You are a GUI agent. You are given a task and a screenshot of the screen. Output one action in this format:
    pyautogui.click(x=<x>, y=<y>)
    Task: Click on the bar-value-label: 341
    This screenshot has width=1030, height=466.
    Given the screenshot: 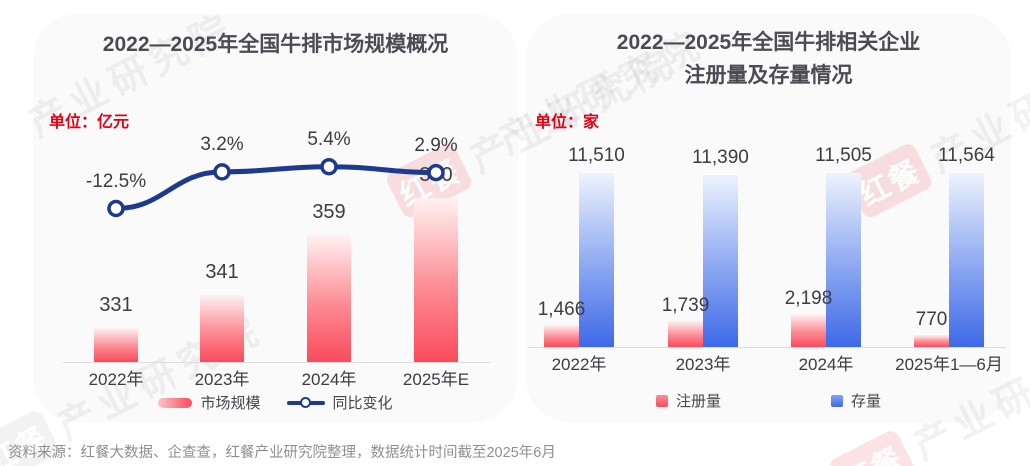 What is the action you would take?
    pyautogui.click(x=222, y=271)
    